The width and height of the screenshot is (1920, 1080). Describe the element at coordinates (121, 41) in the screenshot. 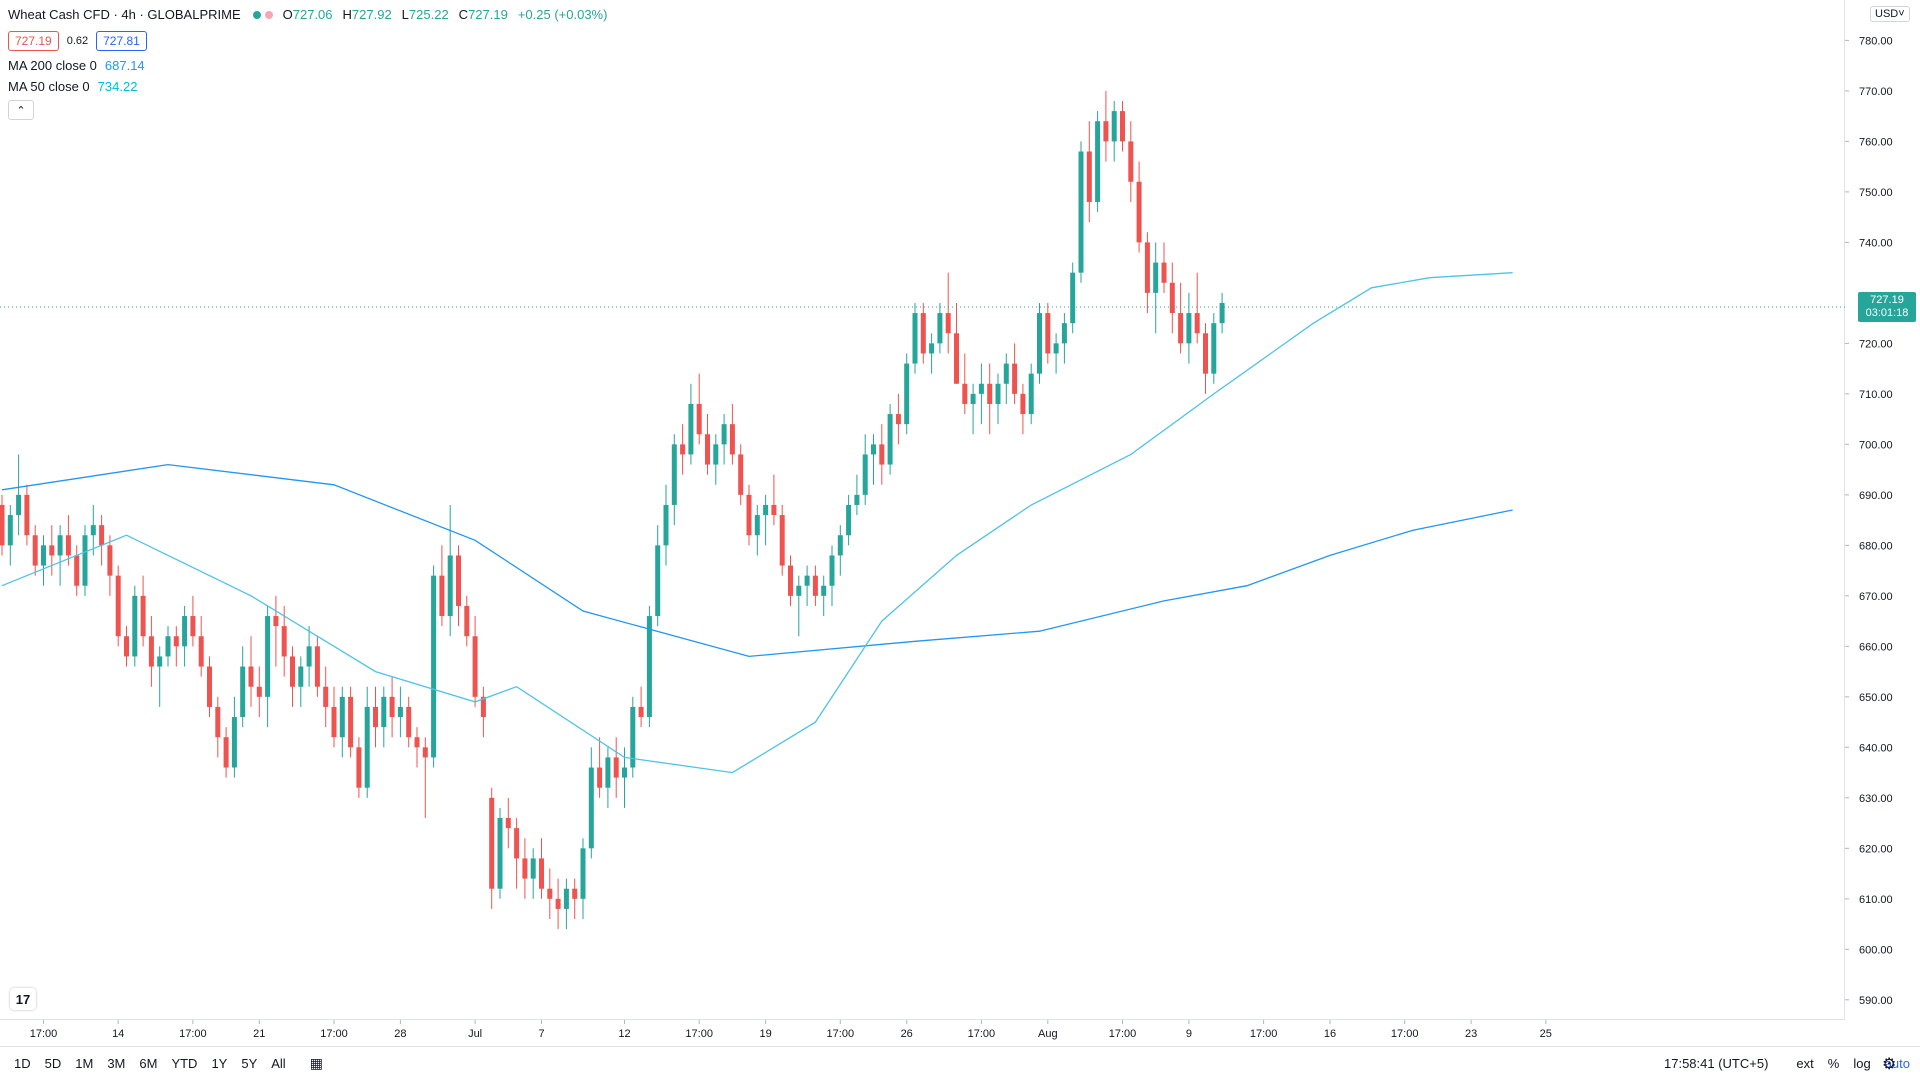

I see `buy-button: 727.81` at that location.